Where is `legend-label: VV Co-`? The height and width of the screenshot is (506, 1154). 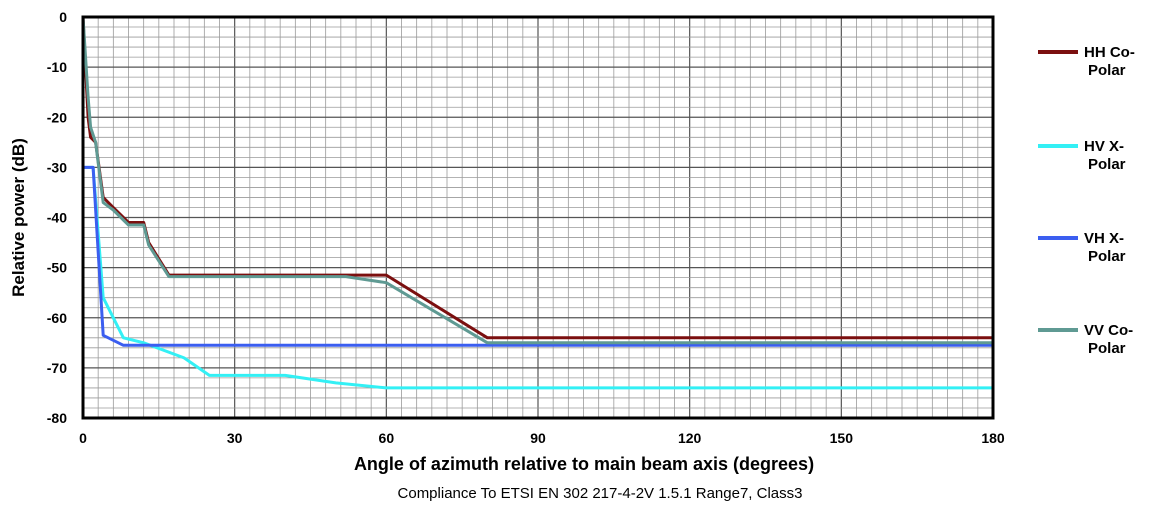 legend-label: VV Co- is located at coordinates (1108, 330).